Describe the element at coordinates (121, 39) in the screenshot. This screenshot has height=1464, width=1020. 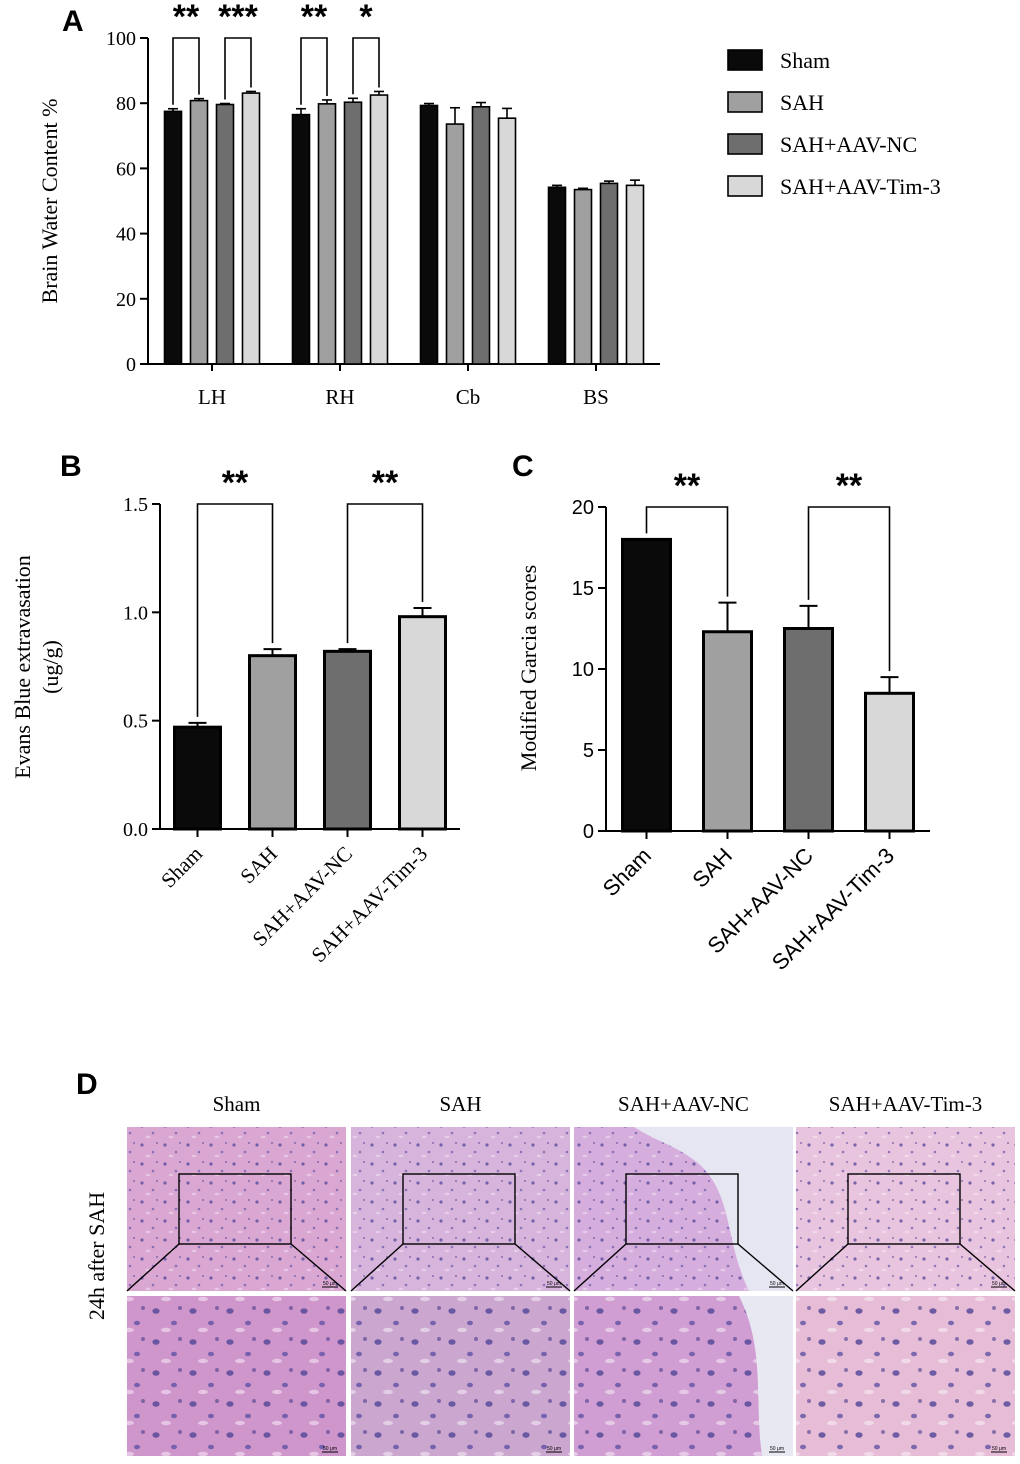
I see `y-tick-label: 100` at that location.